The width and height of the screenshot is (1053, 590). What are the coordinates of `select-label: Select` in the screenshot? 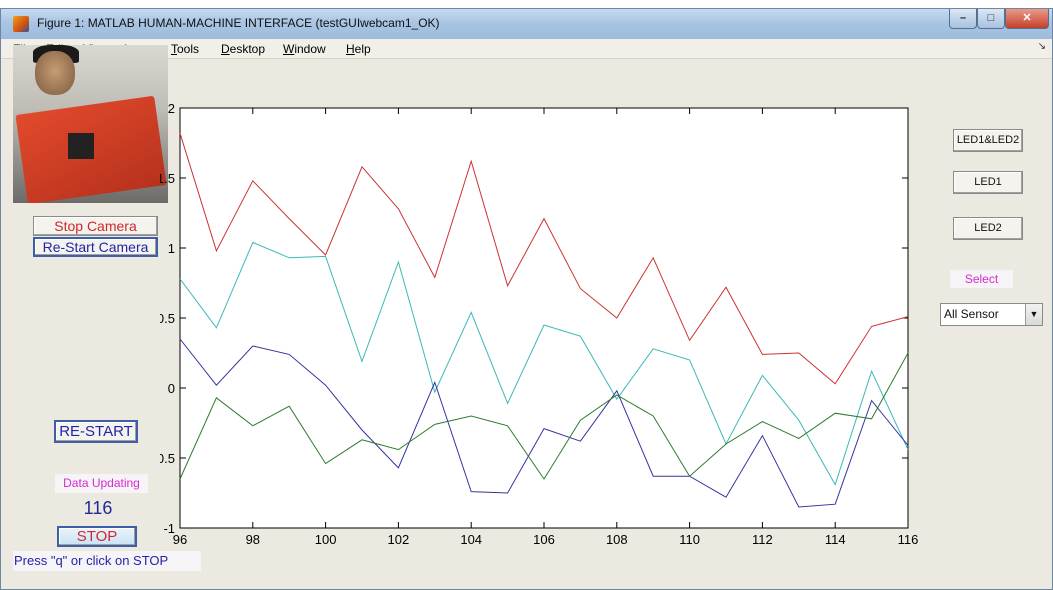 It's located at (981, 279).